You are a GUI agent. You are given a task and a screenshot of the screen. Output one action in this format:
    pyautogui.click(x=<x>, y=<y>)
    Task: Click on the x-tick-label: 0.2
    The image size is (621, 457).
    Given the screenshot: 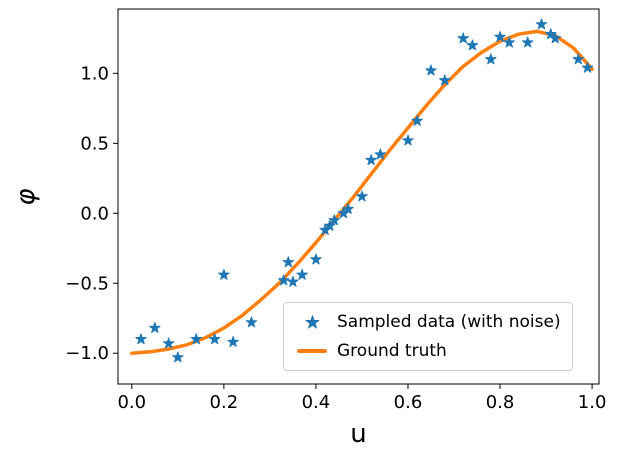 What is the action you would take?
    pyautogui.click(x=224, y=402)
    